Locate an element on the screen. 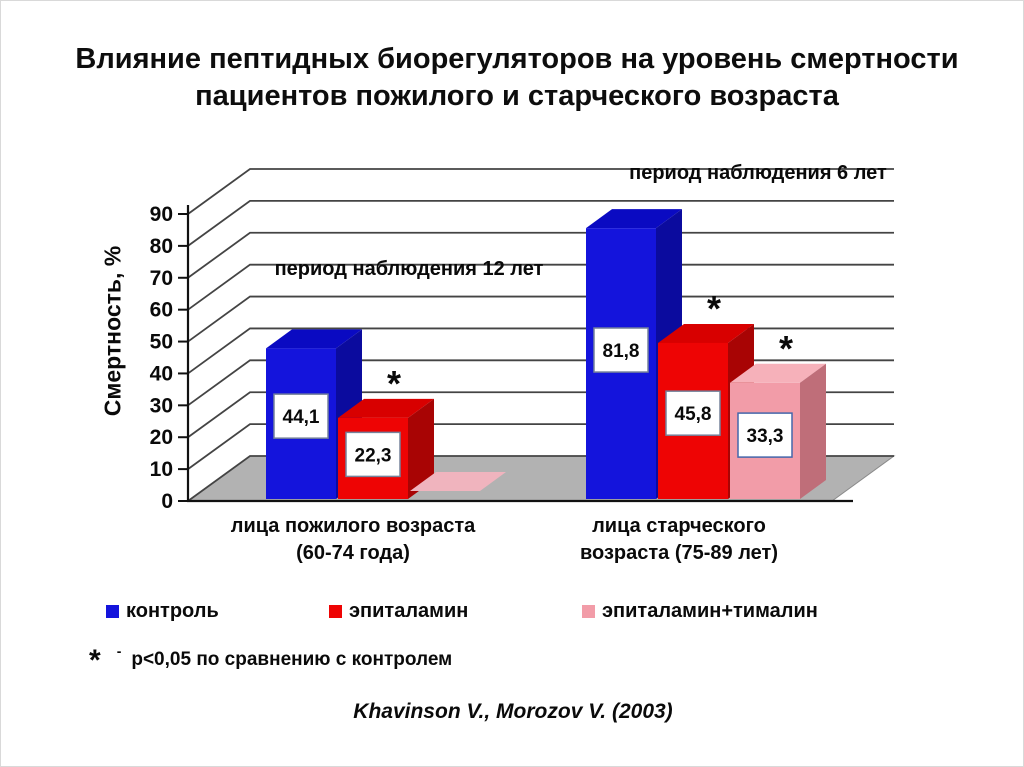  y-tick-label: 20 is located at coordinates (161, 437).